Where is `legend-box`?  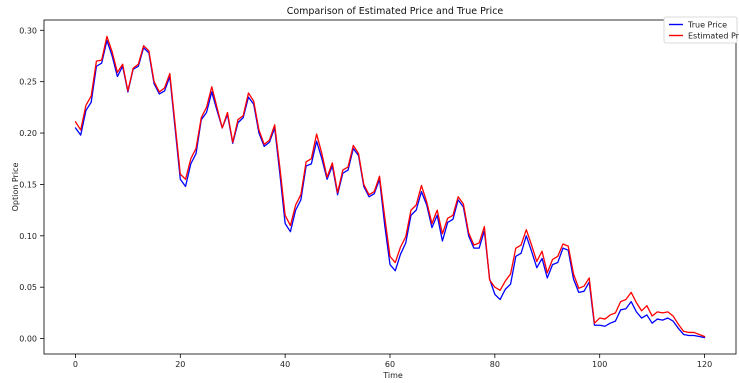
legend-box is located at coordinates (700, 30).